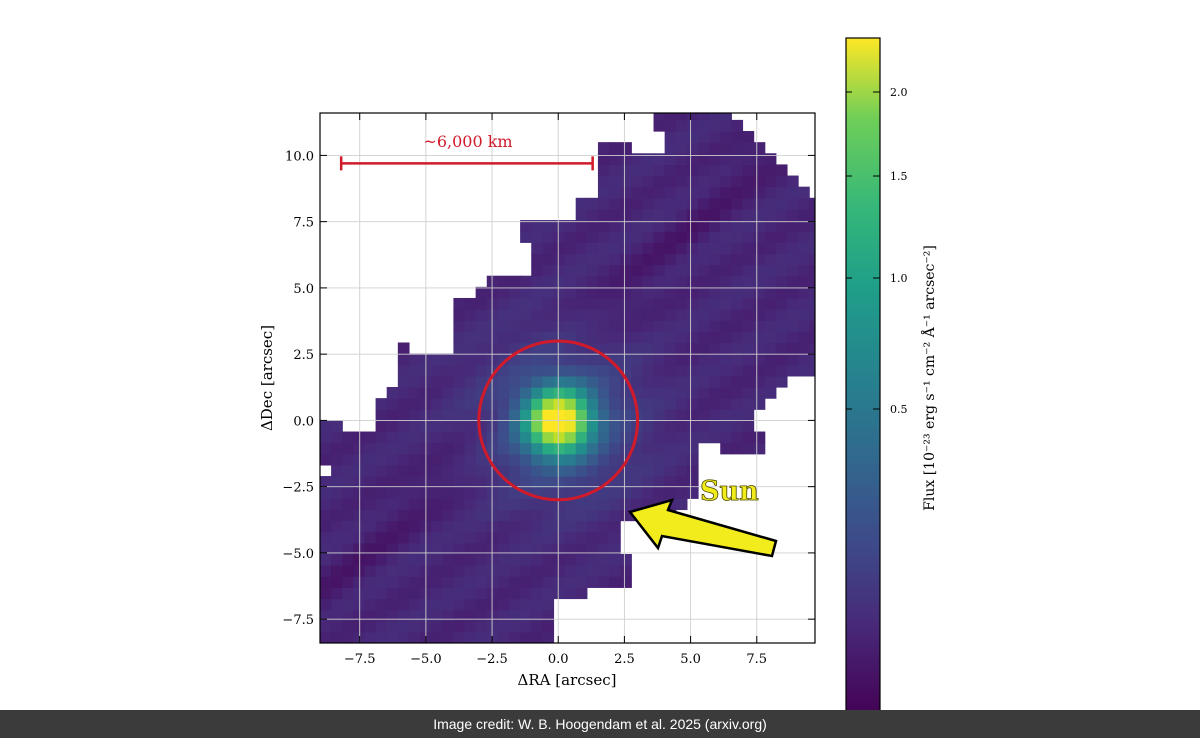 The height and width of the screenshot is (738, 1200). What do you see at coordinates (702, 528) in the screenshot?
I see `arrow-icon` at bounding box center [702, 528].